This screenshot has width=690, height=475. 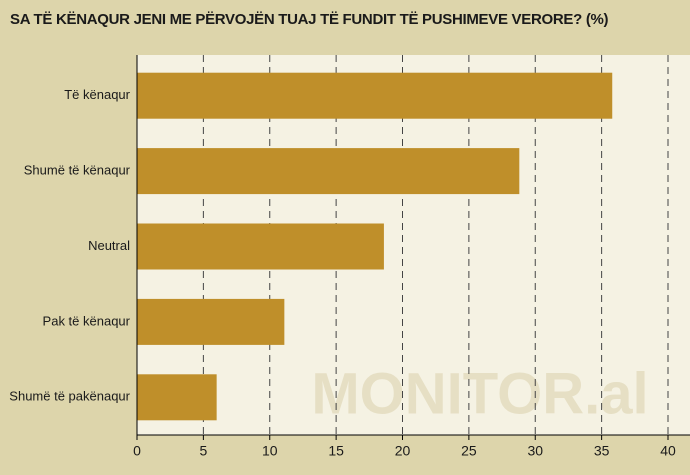 What do you see at coordinates (336, 451) in the screenshot?
I see `x-tick-label: 15` at bounding box center [336, 451].